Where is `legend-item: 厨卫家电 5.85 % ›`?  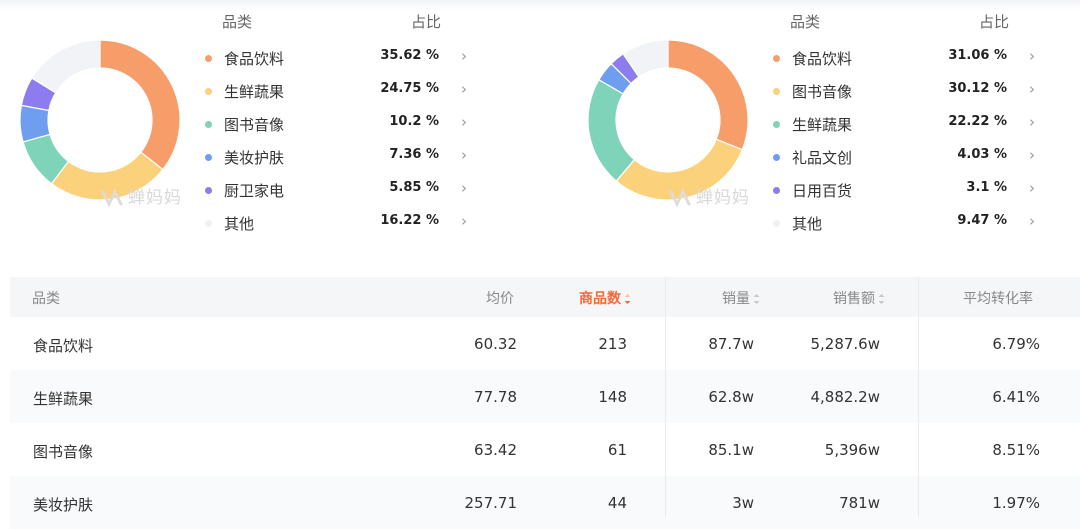
legend-item: 厨卫家电 5.85 % › is located at coordinates (340, 190).